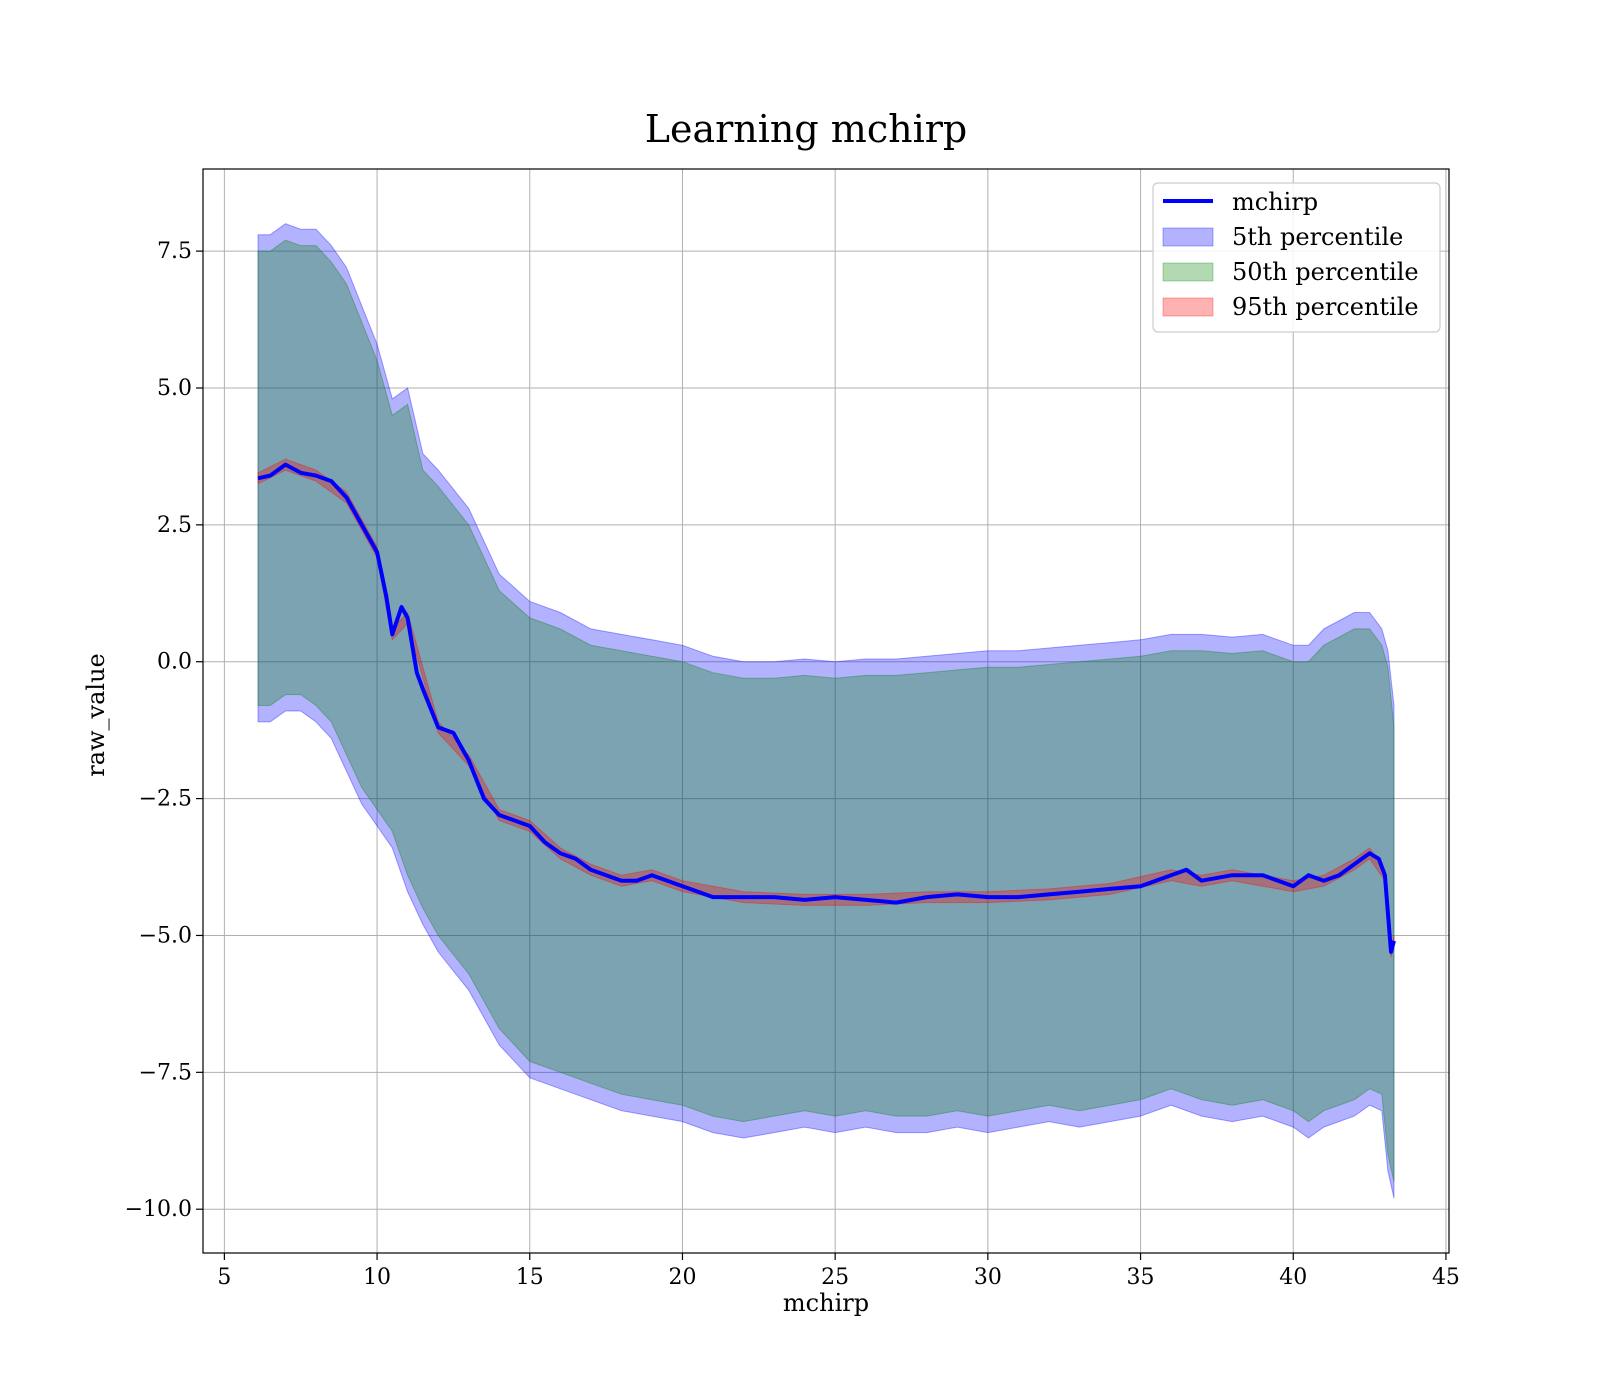 This screenshot has height=1400, width=1600. What do you see at coordinates (988, 1277) in the screenshot?
I see `x-tick-label: 30` at bounding box center [988, 1277].